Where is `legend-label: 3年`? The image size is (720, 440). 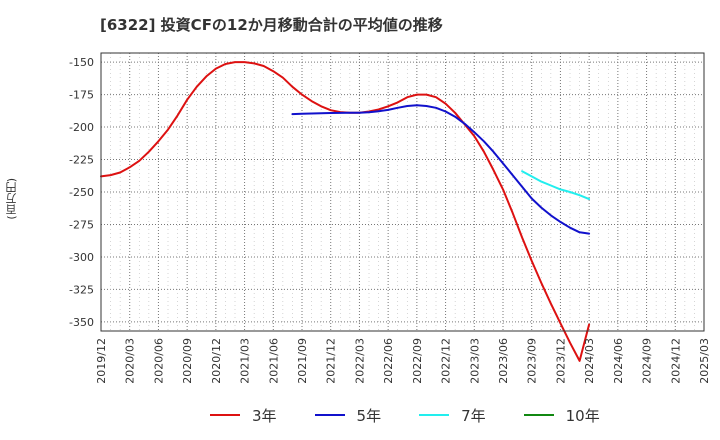
legend-label: 3年 is located at coordinates (264, 415).